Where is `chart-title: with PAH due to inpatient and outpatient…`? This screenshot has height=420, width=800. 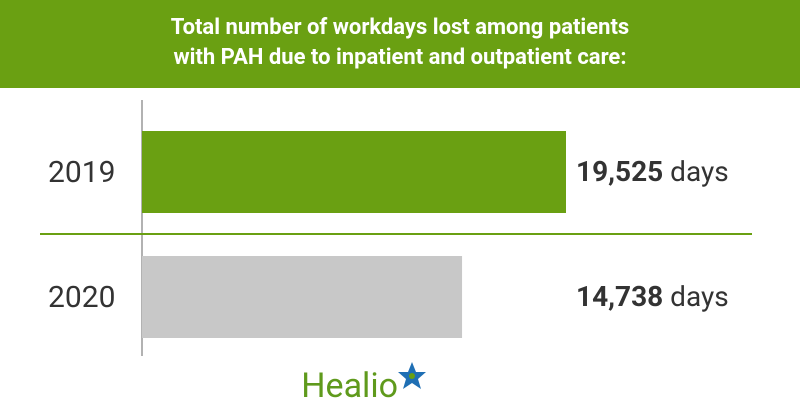
chart-title: with PAH due to inpatient and outpatient… is located at coordinates (399, 57).